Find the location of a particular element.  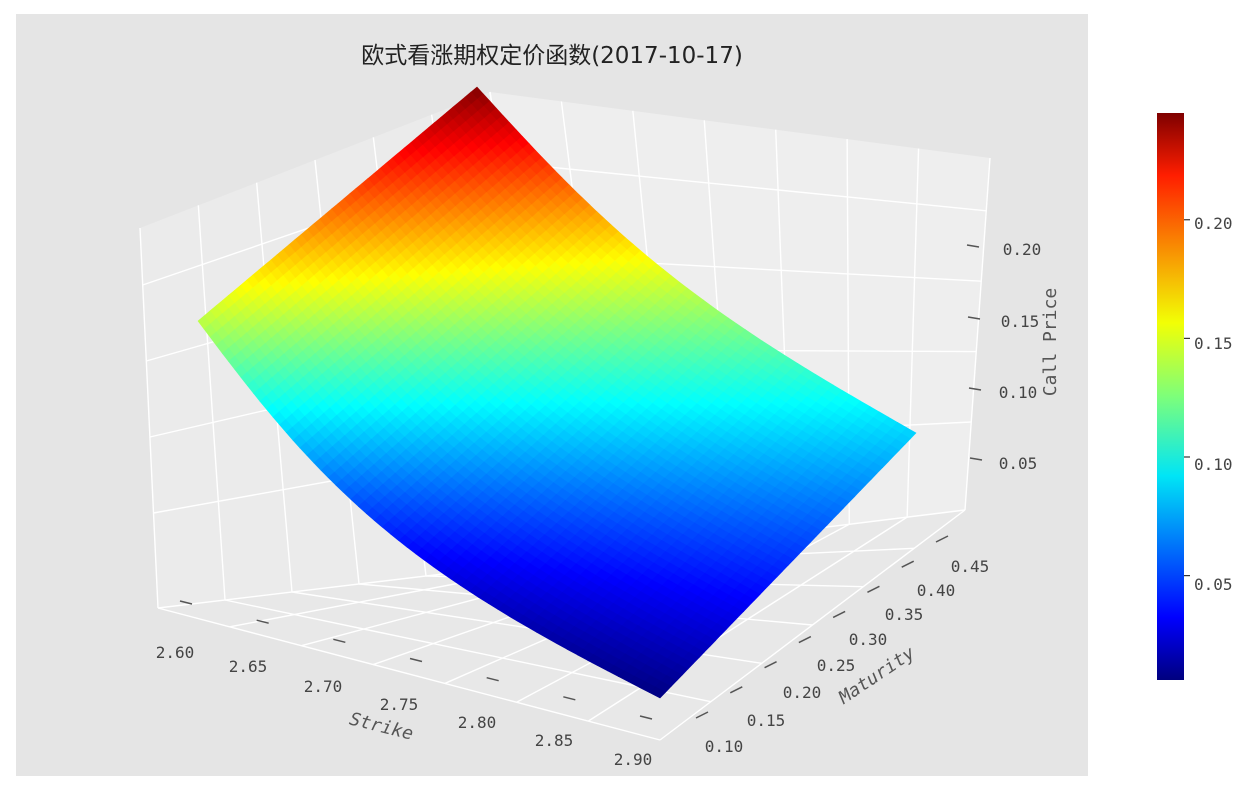

z-tick-labels: 0.05 0.10 0.15 0.20 is located at coordinates (1020, 356).